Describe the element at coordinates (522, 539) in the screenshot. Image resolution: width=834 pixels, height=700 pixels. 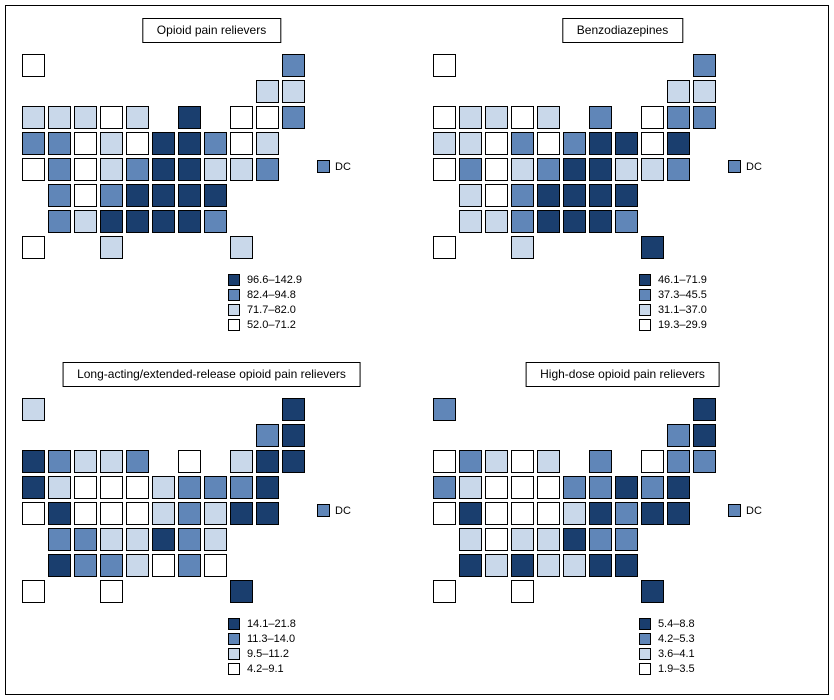
I see `state-ks` at that location.